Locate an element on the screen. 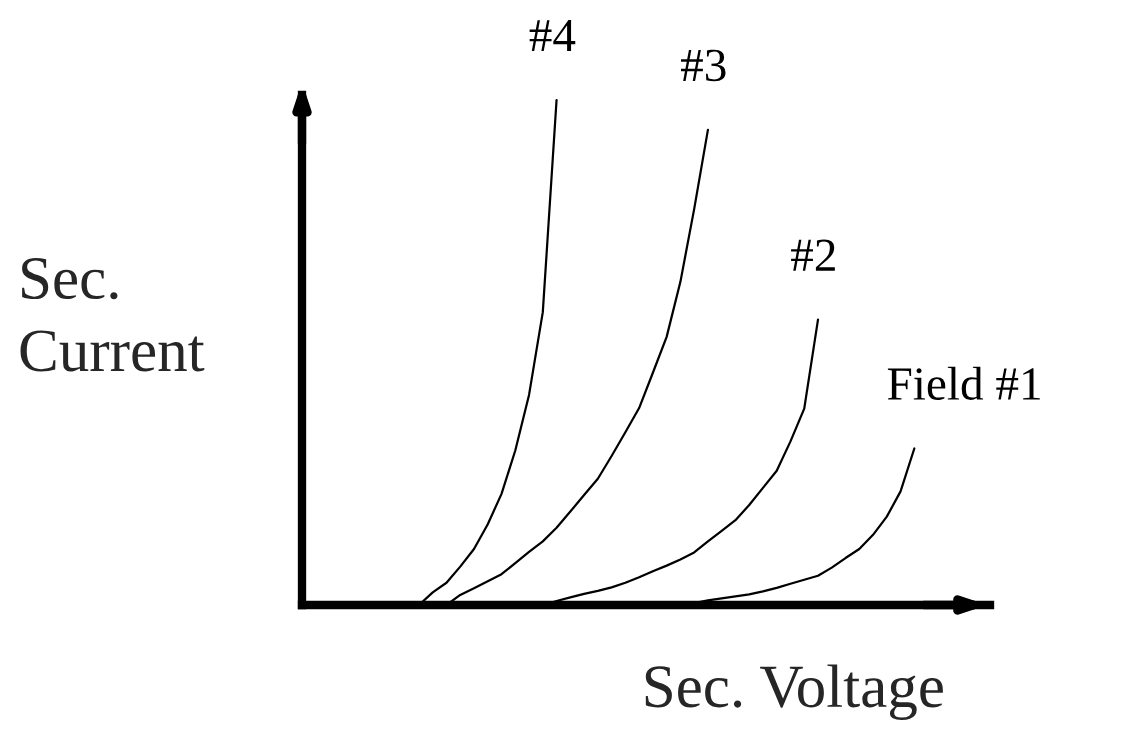 This screenshot has height=731, width=1137. y-axis-title: Sec. Current is located at coordinates (112, 315).